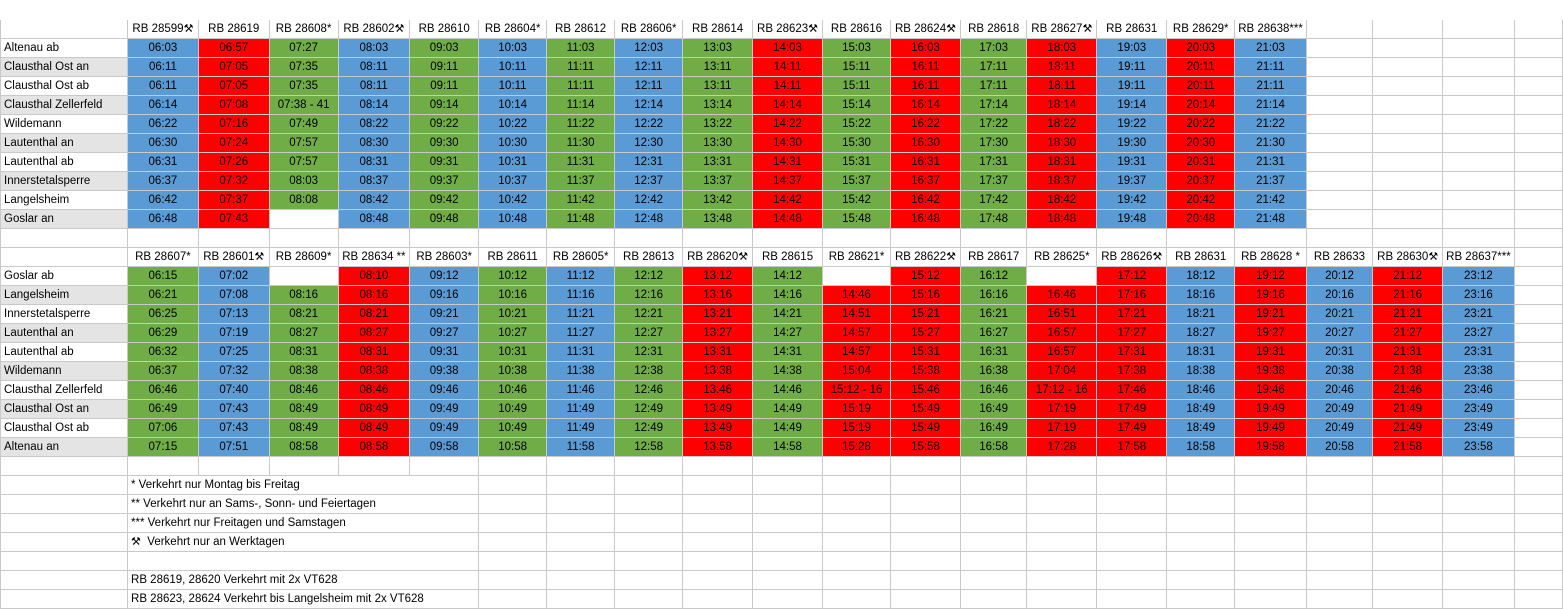  What do you see at coordinates (718, 390) in the screenshot?
I see `down-time-cell: 13:46` at bounding box center [718, 390].